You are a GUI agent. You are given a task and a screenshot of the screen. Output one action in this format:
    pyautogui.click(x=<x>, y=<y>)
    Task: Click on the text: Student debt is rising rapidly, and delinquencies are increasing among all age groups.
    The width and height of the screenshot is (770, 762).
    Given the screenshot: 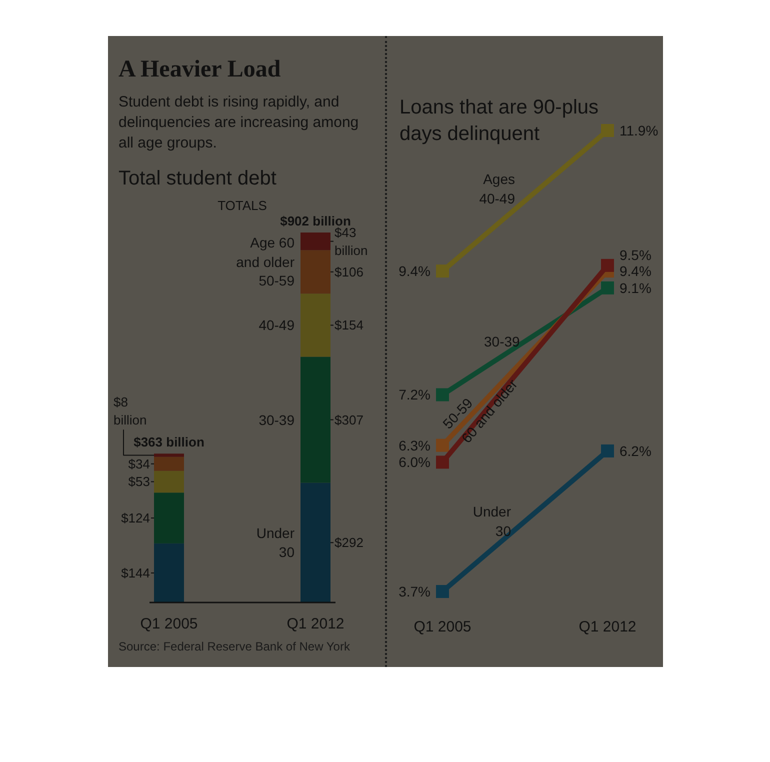 What is the action you would take?
    pyautogui.click(x=238, y=123)
    